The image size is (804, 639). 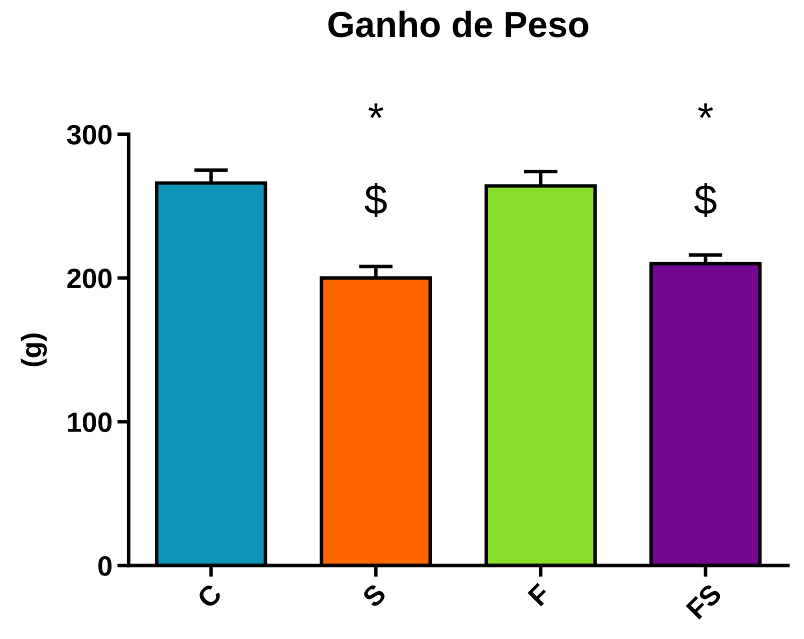 I want to click on x-tick-label: S, so click(x=374, y=595).